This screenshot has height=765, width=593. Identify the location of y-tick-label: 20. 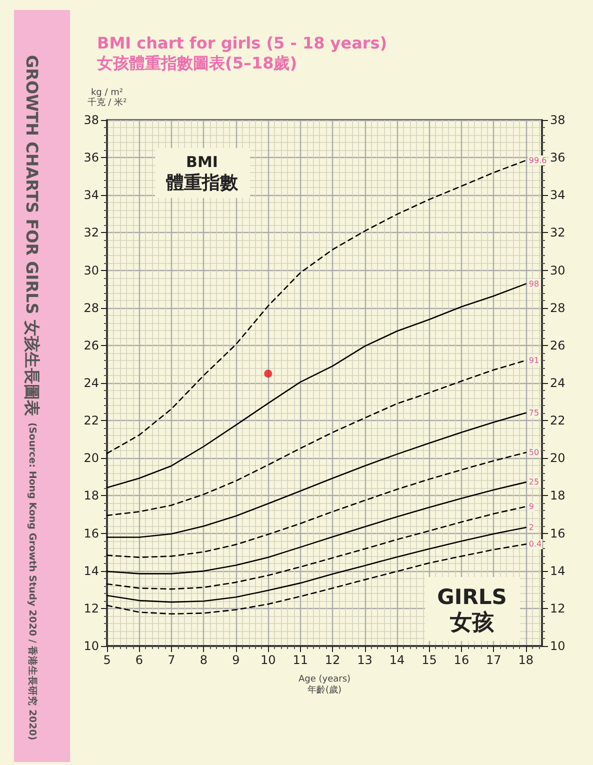
(91, 458).